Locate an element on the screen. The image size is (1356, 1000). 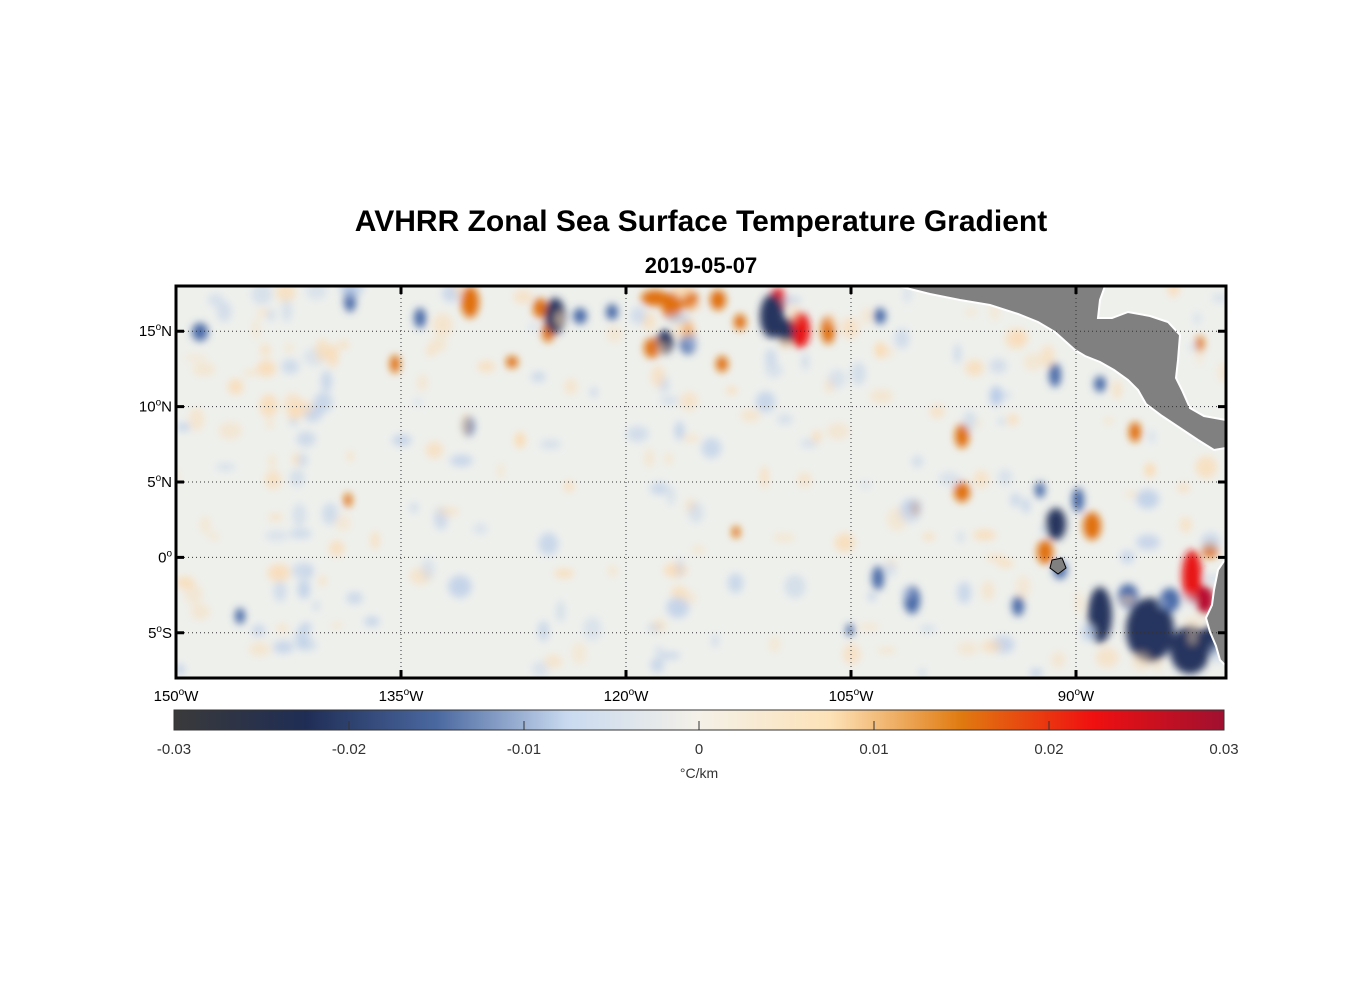
colorbar-tick-label: -0.02 is located at coordinates (349, 749).